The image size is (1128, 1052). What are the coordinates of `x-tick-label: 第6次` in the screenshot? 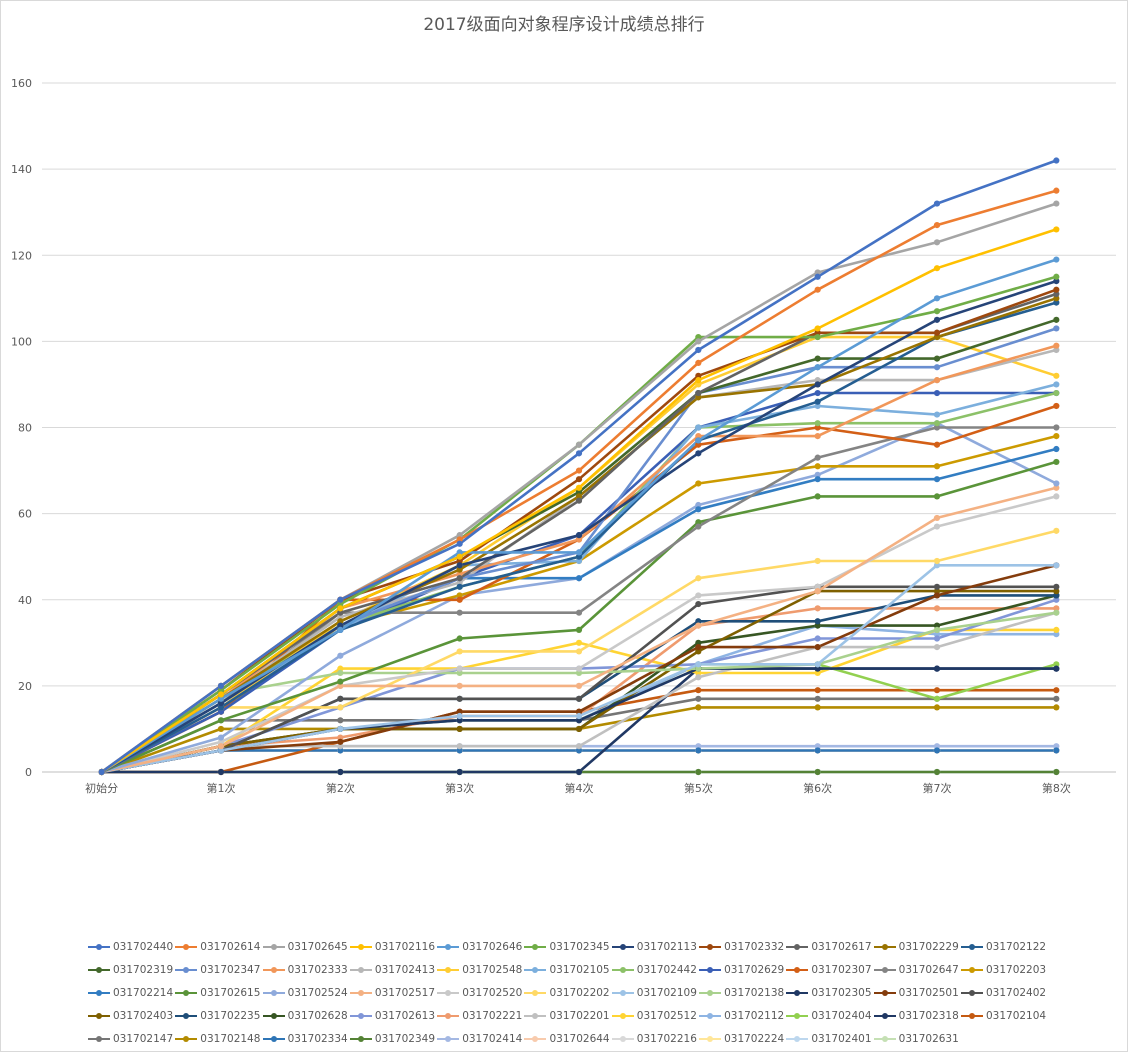 It's located at (817, 788).